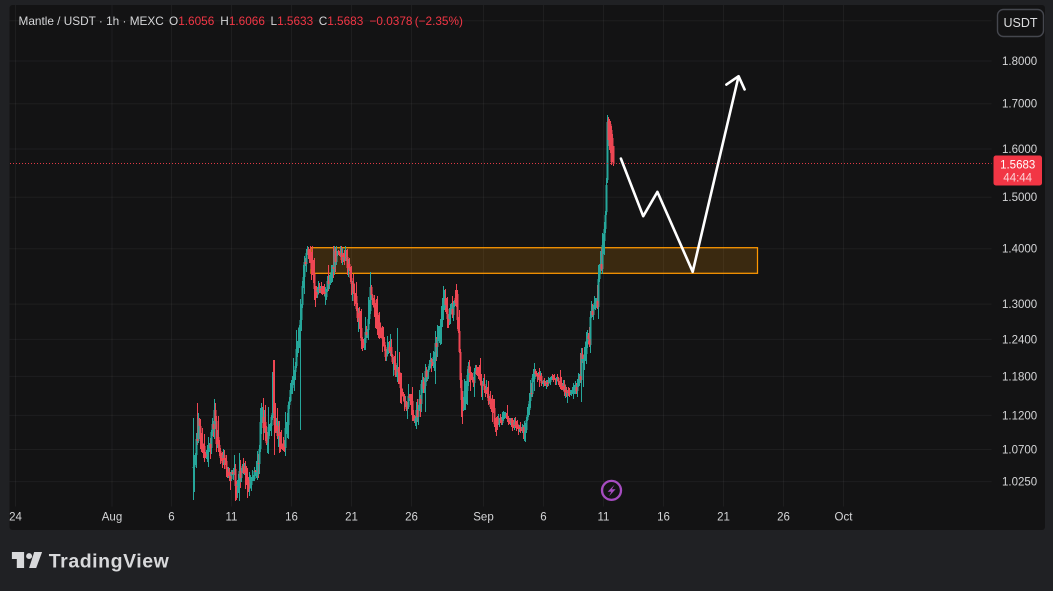 The height and width of the screenshot is (591, 1053). What do you see at coordinates (92, 21) in the screenshot?
I see `svg-text: Mantle / USDT · 1h · MEXC` at bounding box center [92, 21].